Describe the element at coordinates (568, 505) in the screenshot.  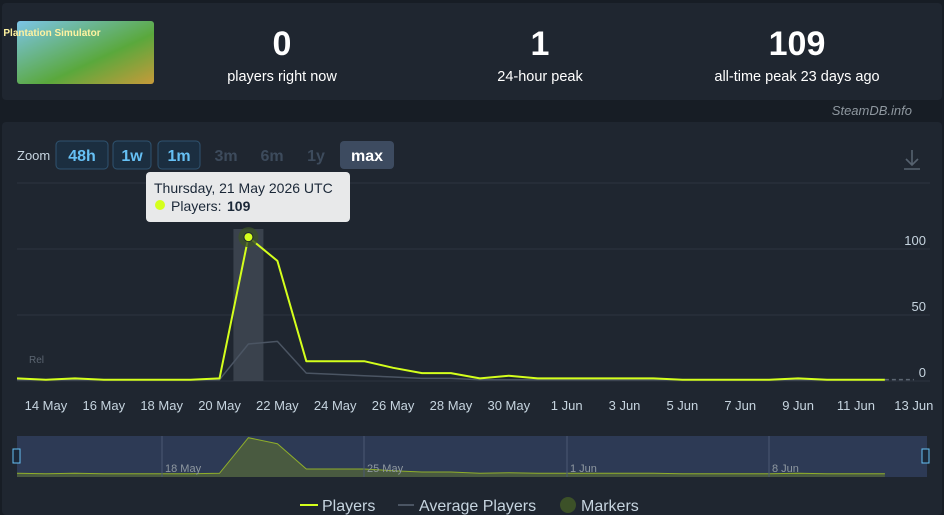
I see `legend-swatch` at that location.